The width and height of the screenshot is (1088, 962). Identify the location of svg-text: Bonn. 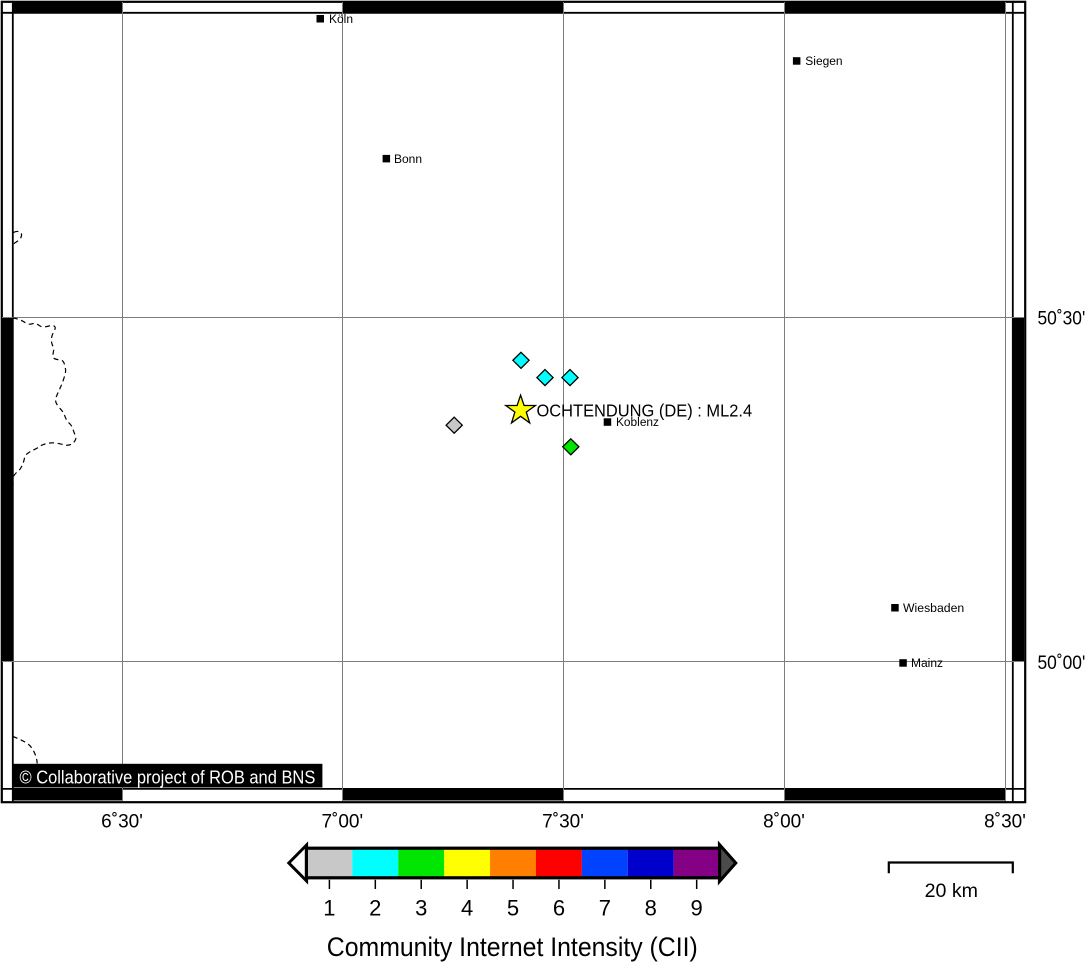
(408, 159).